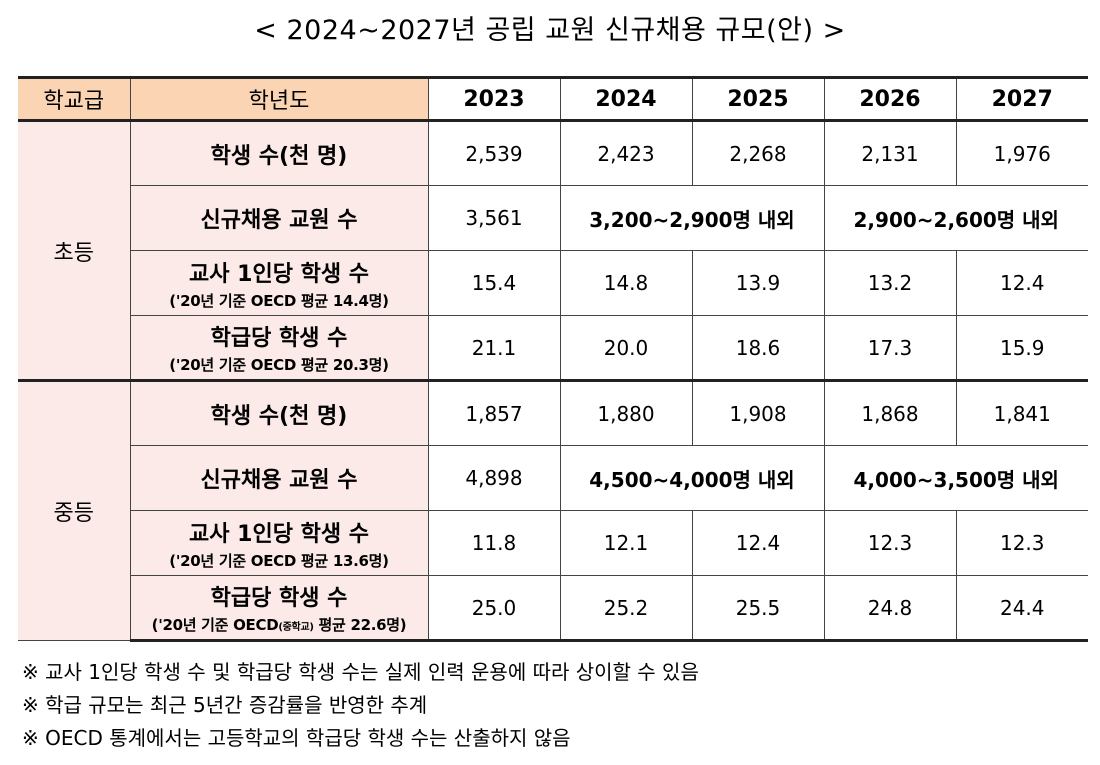 This screenshot has height=765, width=1100. I want to click on row-label-sub: ('20년 기준 OECD 평균 13.6명), so click(279, 560).